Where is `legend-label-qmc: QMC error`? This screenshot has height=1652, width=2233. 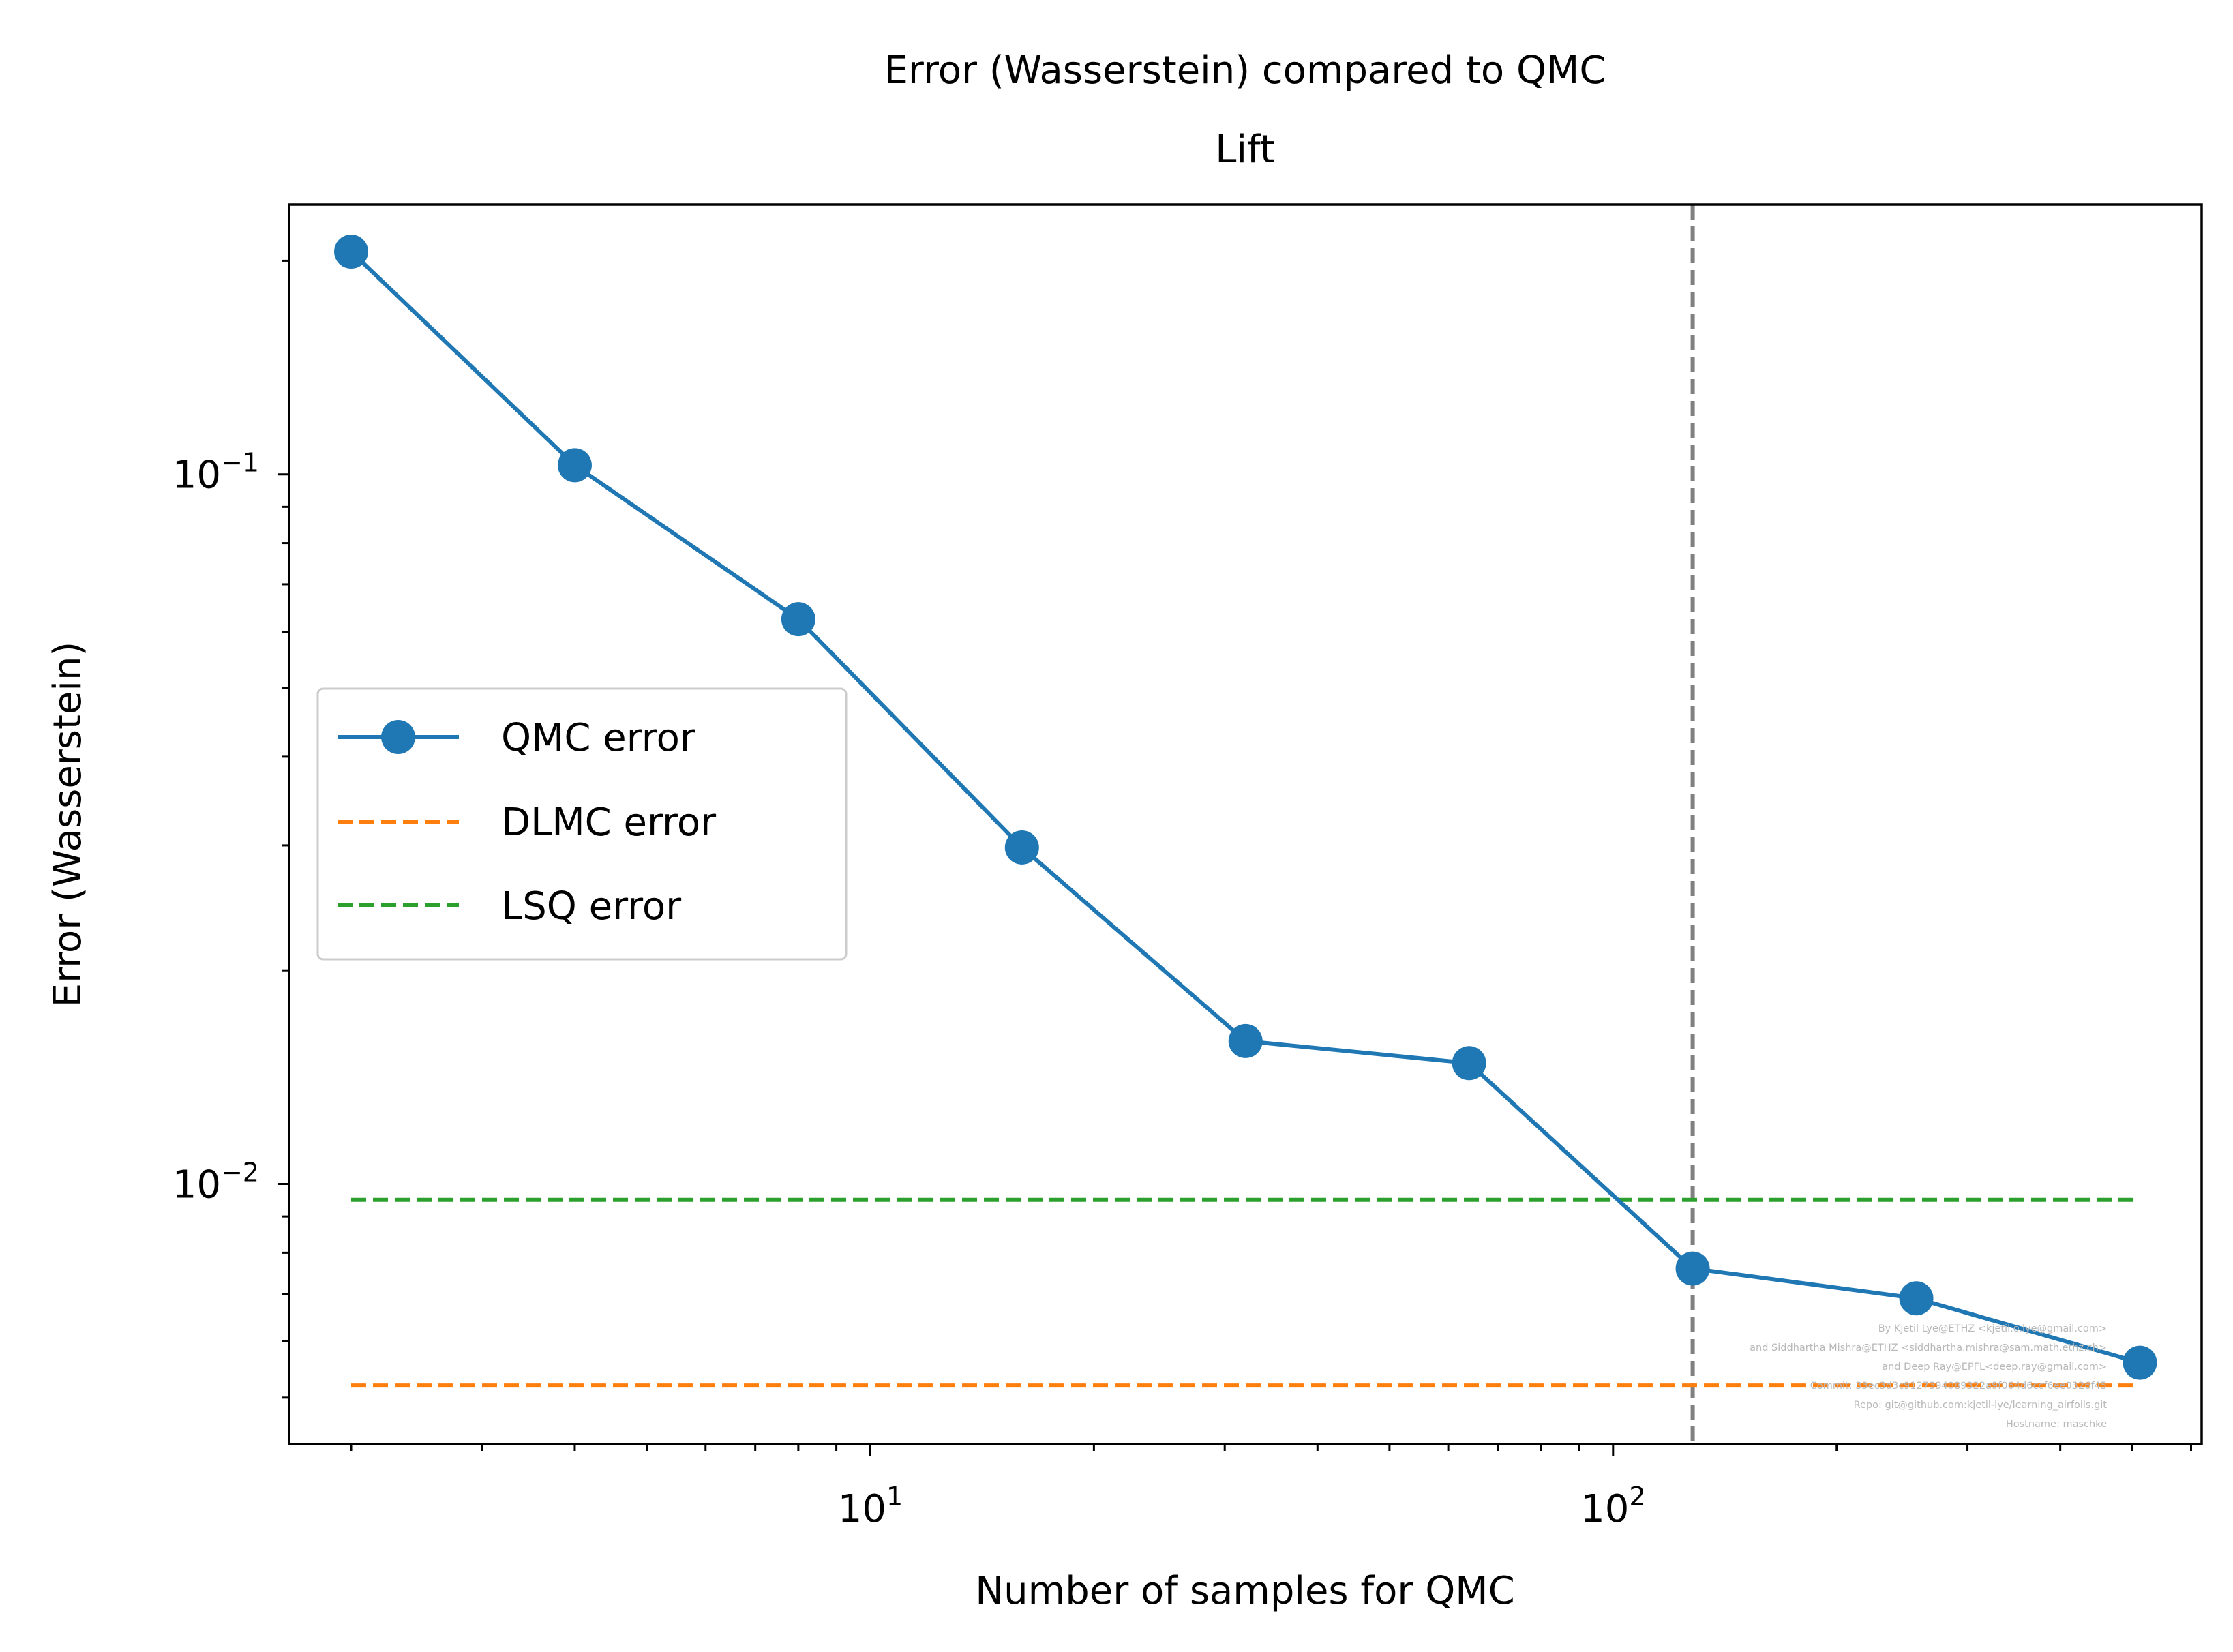
legend-label-qmc: QMC error is located at coordinates (598, 738).